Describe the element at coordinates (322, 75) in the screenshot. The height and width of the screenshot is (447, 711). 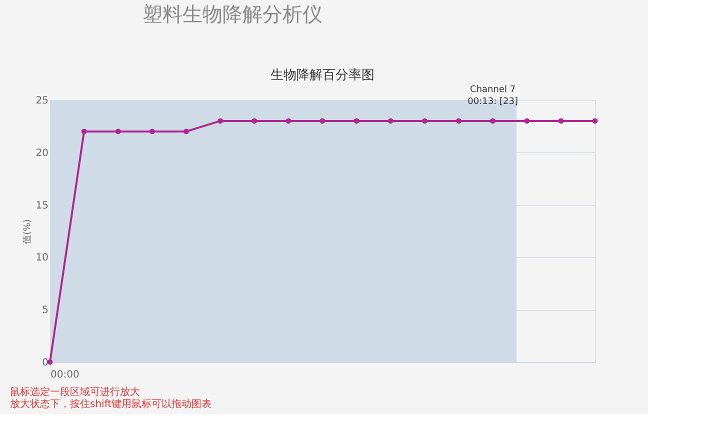
I see `chart-title: 生物降解百分率图` at that location.